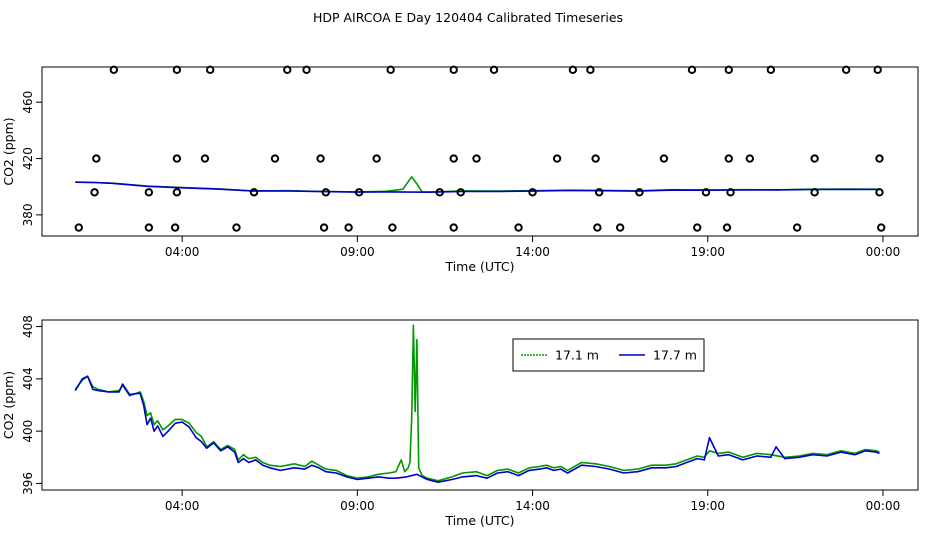 The height and width of the screenshot is (540, 936). I want to click on y-tick-label: 380, so click(28, 214).